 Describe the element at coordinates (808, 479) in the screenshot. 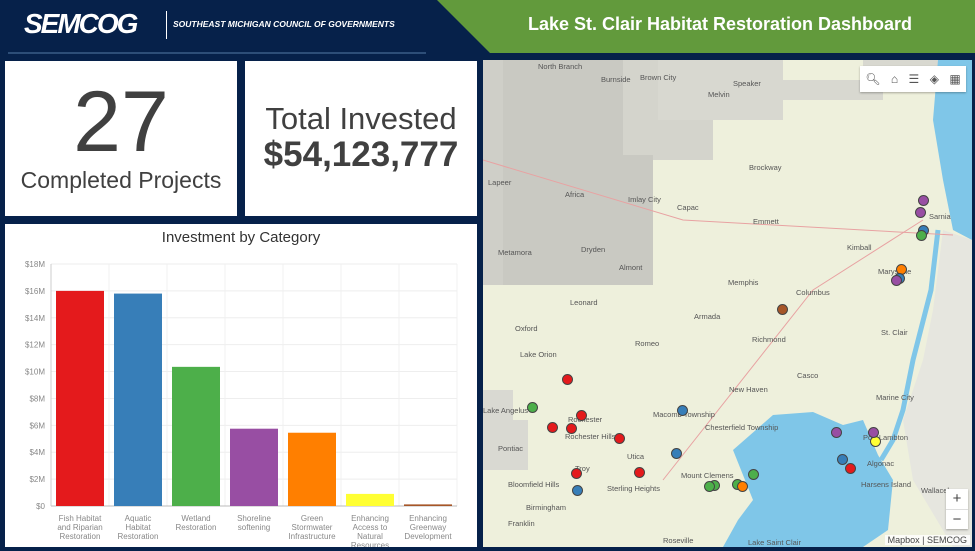

I see `lake-st-clair` at that location.